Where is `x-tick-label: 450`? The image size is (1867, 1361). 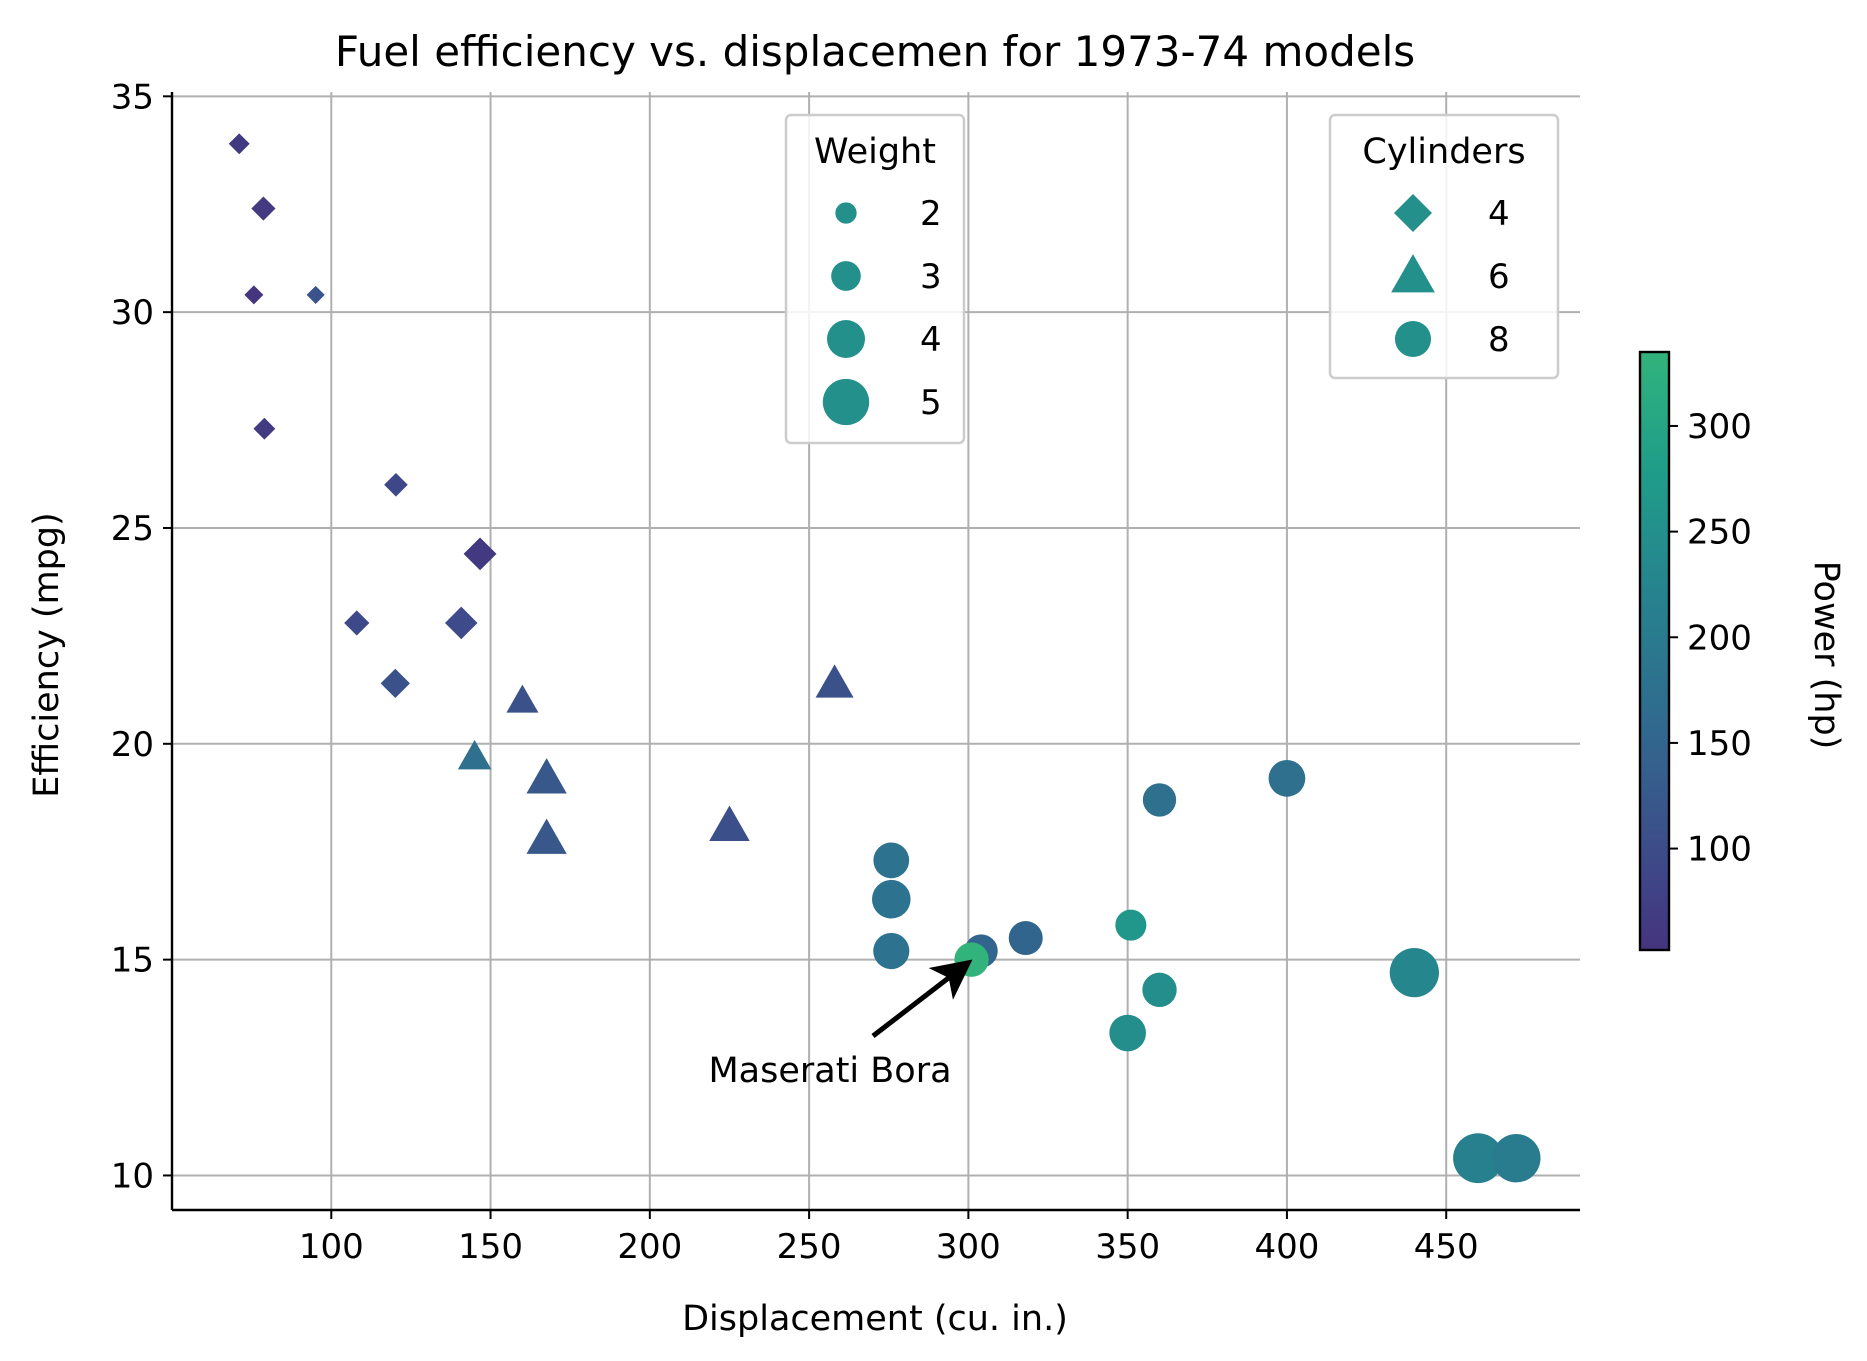
x-tick-label: 450 is located at coordinates (1446, 1247).